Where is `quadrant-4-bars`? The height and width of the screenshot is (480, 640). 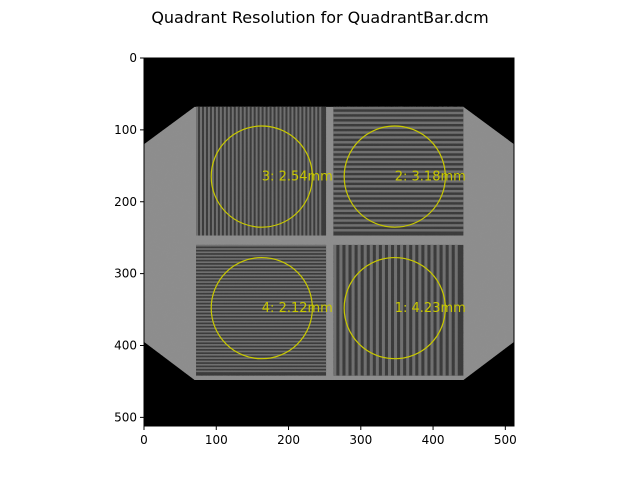
quadrant-4-bars is located at coordinates (261, 310).